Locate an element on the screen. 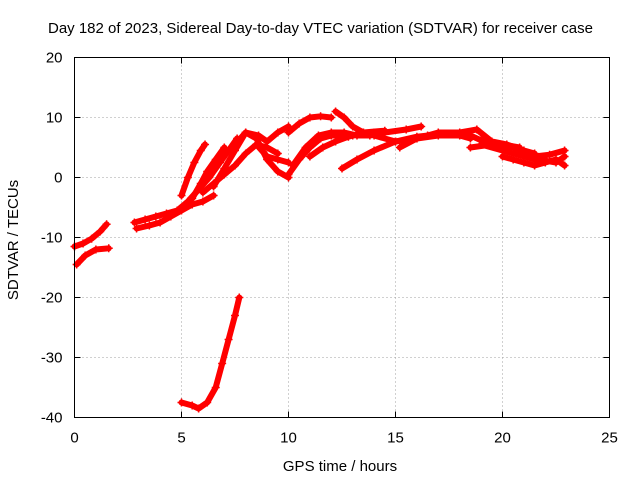  x-tick-label: 25 is located at coordinates (609, 438).